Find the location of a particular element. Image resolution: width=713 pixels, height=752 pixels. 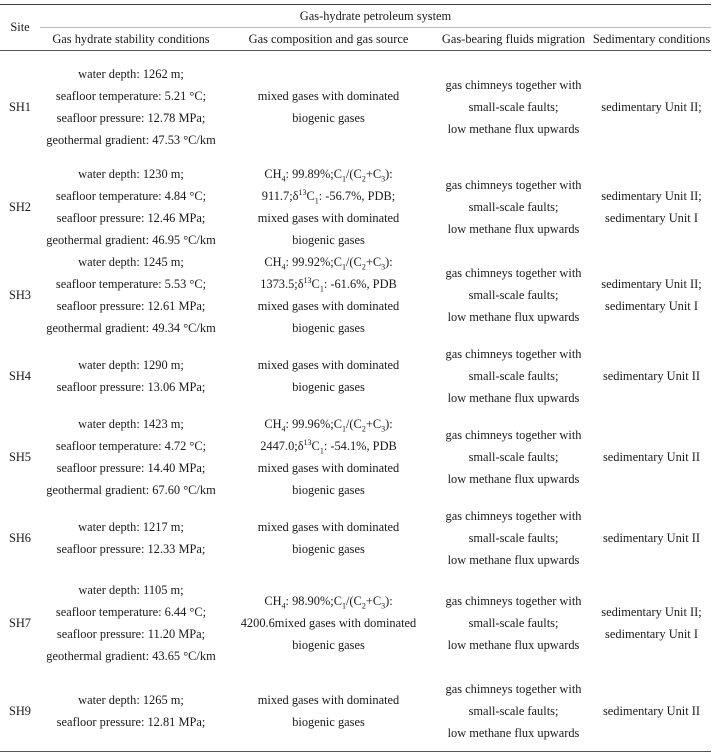

stability-line: water depth: 1290 m; is located at coordinates (131, 365).